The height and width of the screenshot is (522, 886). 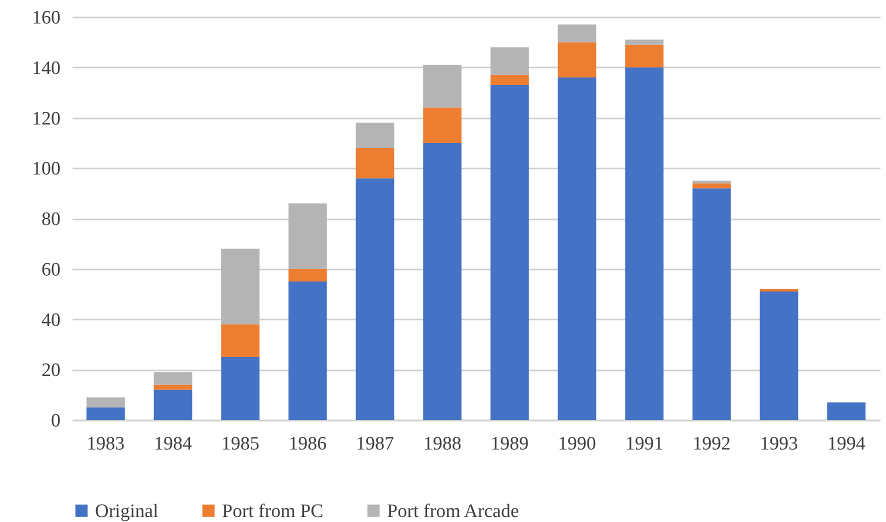 What do you see at coordinates (51, 371) in the screenshot?
I see `y-tick-label: 20` at bounding box center [51, 371].